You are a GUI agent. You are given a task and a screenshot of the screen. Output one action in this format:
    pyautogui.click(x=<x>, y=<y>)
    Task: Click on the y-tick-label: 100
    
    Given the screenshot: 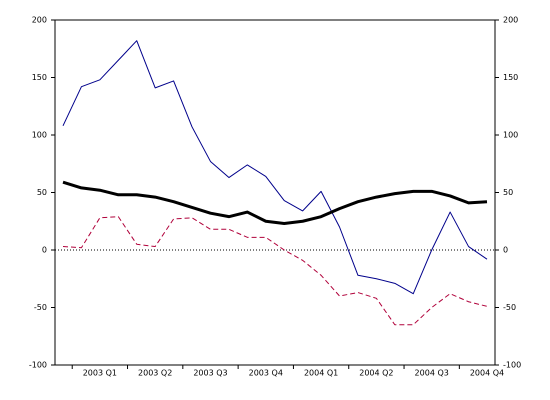 What is the action you would take?
    pyautogui.click(x=39, y=135)
    